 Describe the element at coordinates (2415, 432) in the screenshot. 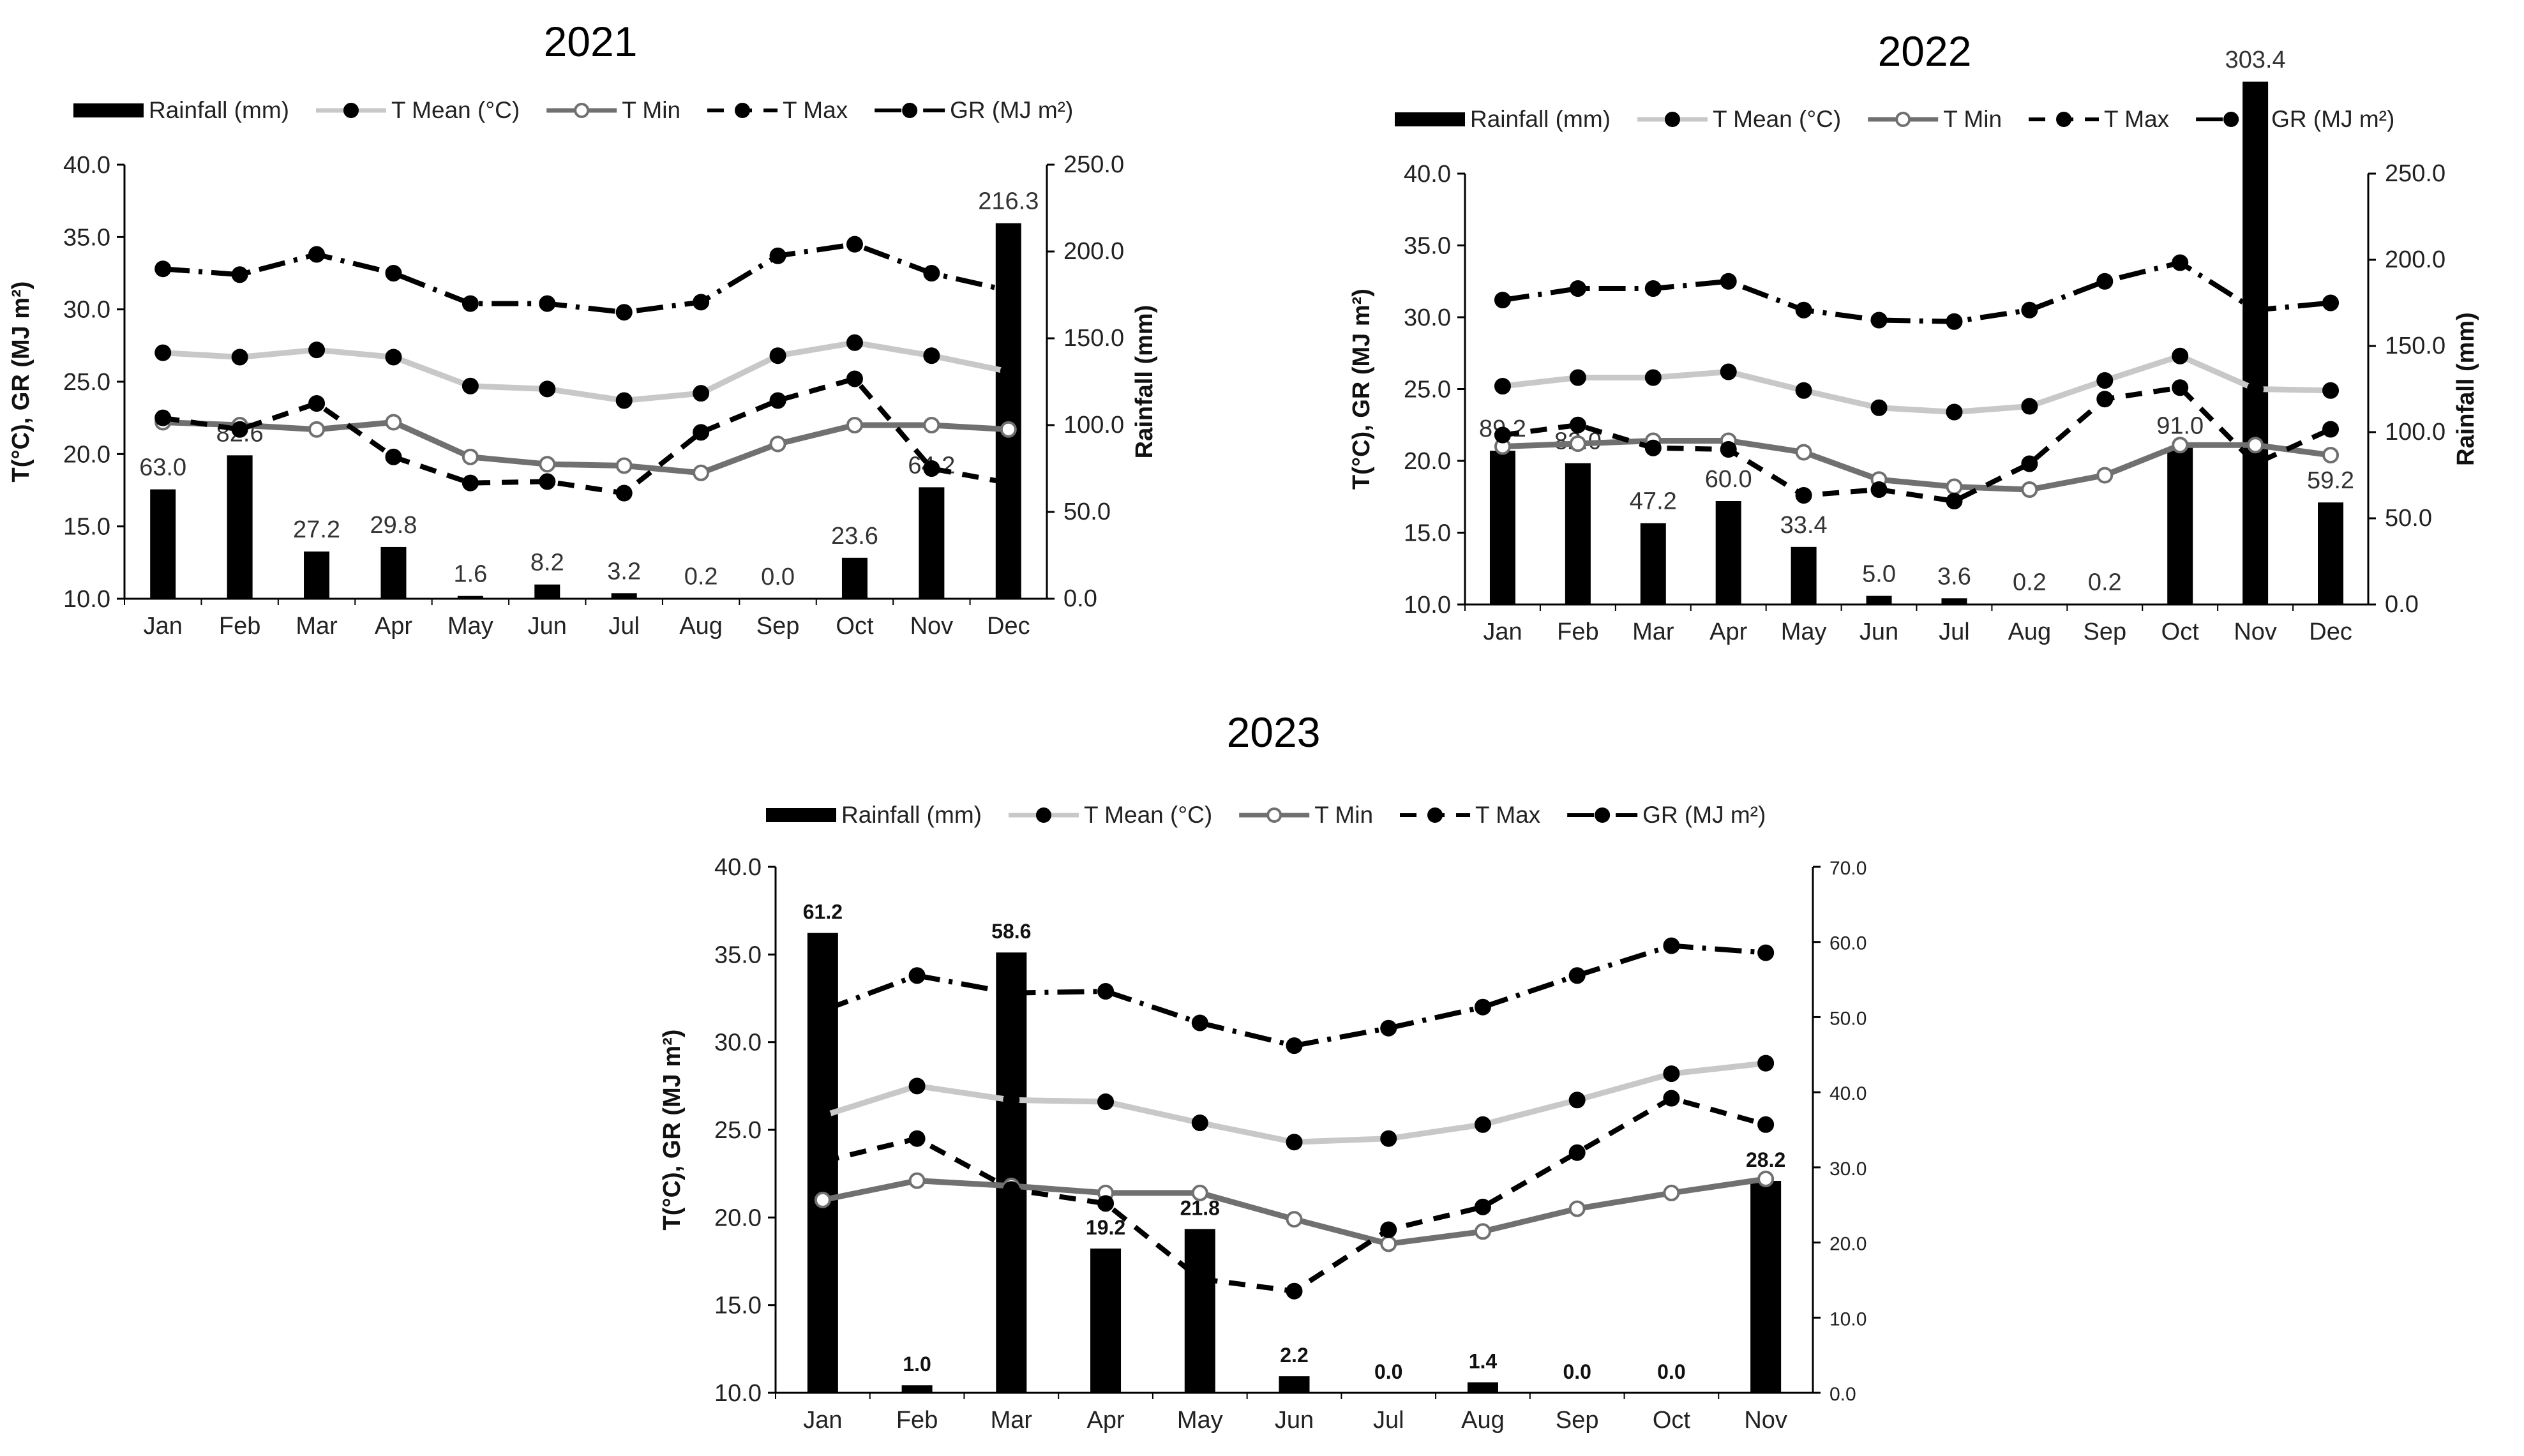

I see `right-tick-label: 100.0` at that location.